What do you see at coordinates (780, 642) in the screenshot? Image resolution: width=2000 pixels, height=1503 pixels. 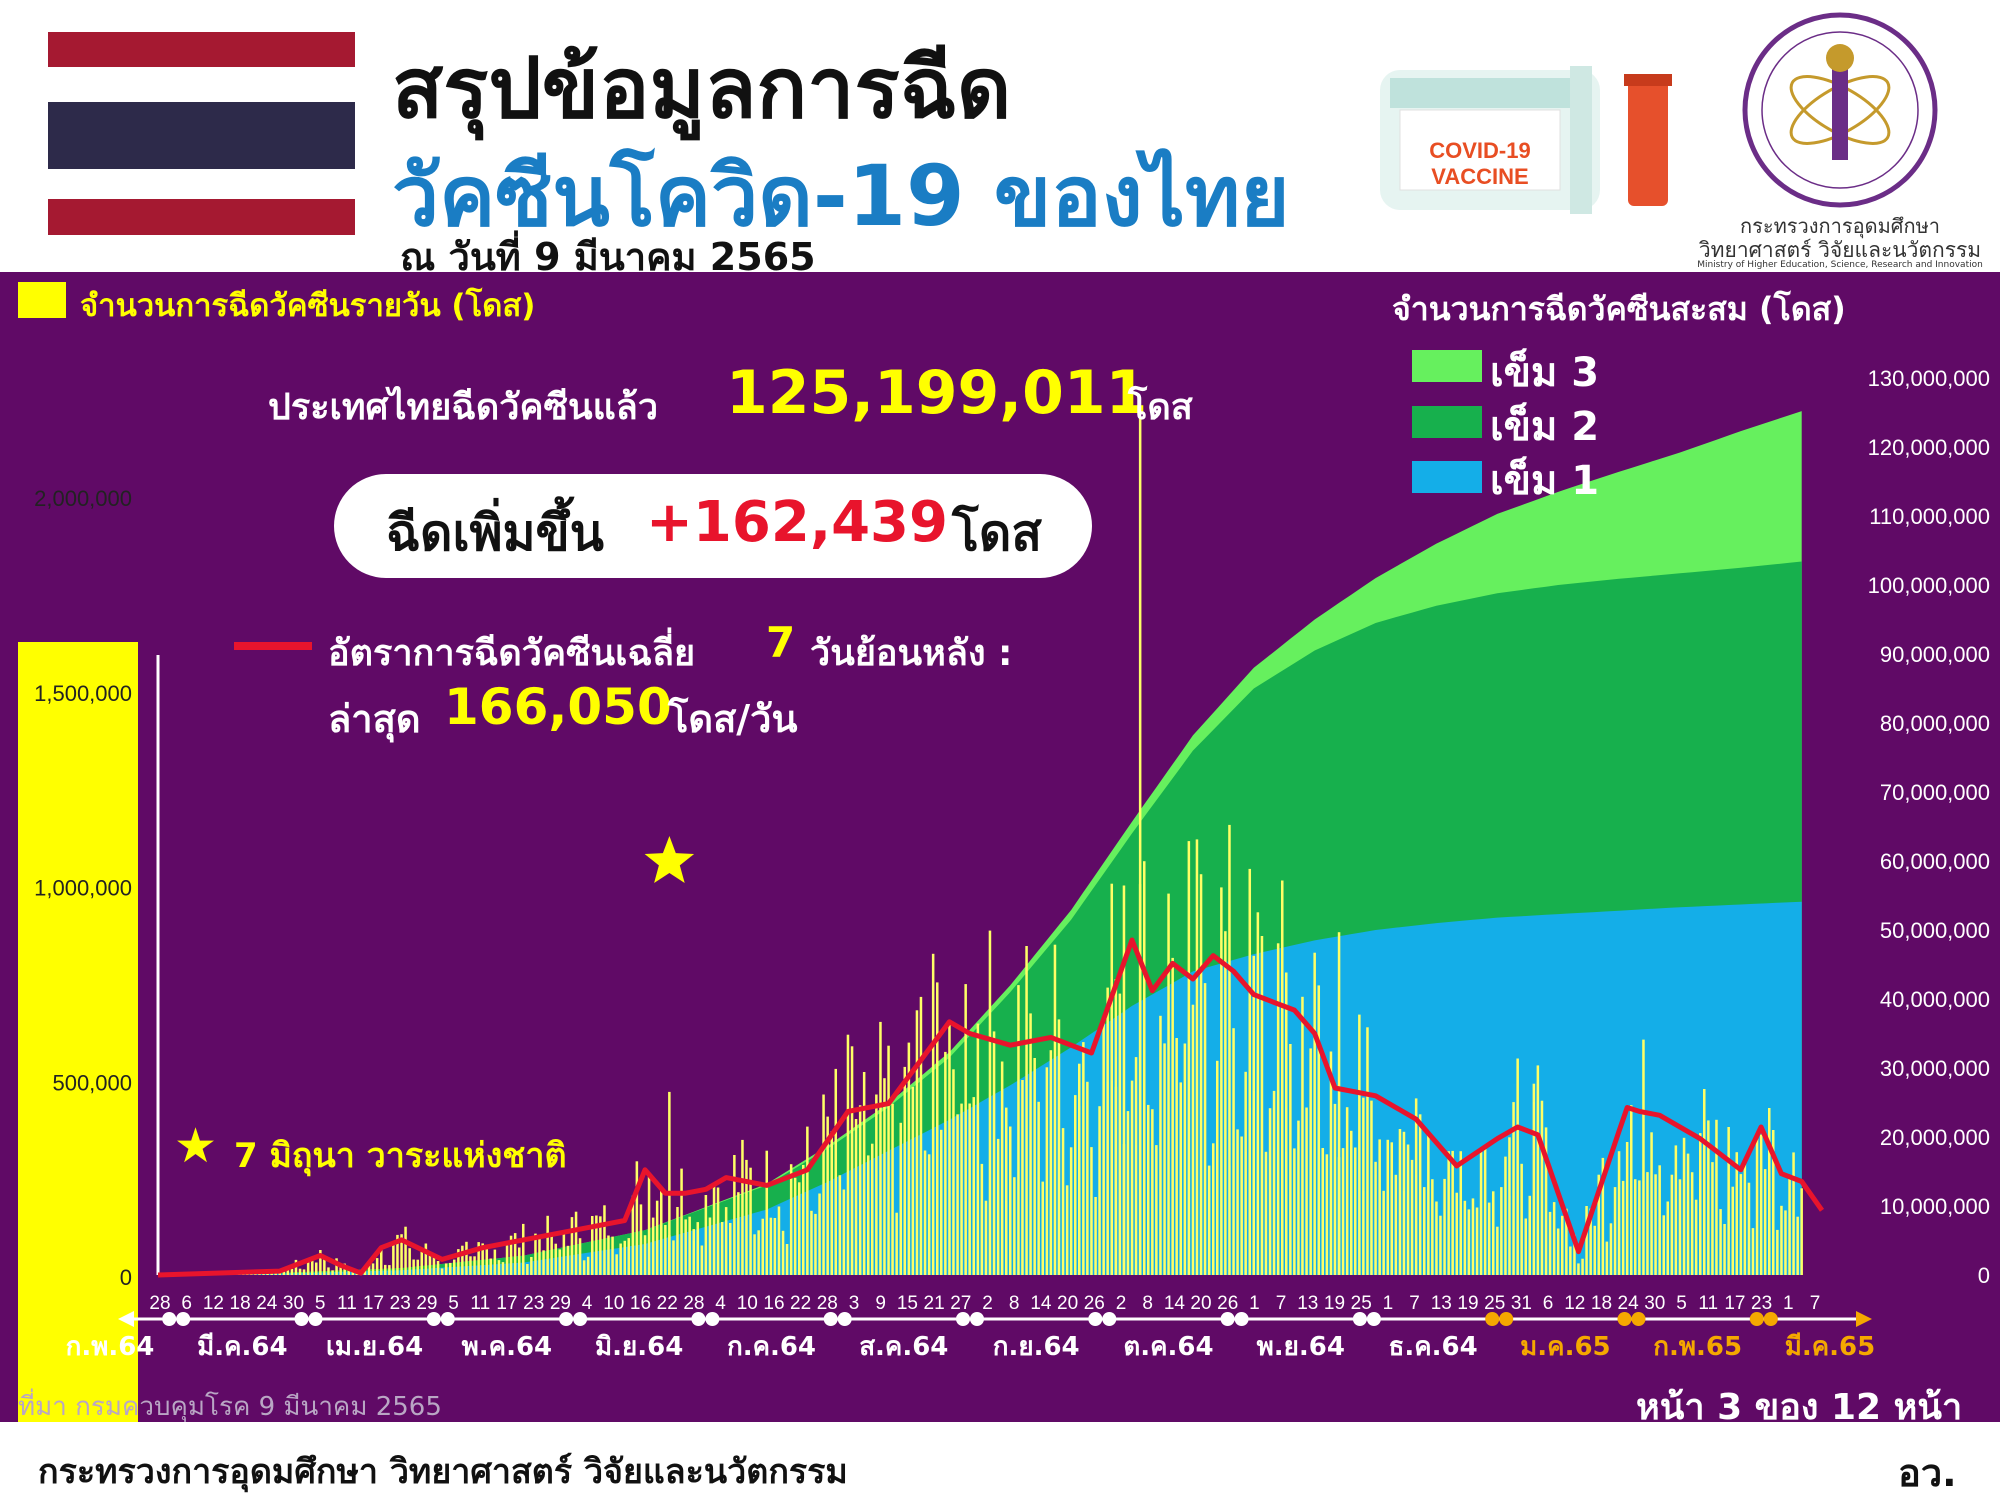 I see `avg-days: 7` at bounding box center [780, 642].